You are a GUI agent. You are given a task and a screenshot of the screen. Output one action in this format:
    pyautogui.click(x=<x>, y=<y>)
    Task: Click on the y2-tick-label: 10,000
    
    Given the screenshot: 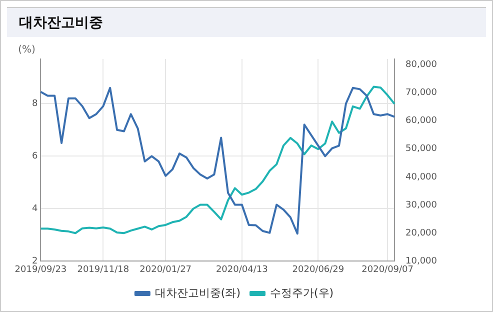 What is the action you would take?
    pyautogui.click(x=422, y=261)
    